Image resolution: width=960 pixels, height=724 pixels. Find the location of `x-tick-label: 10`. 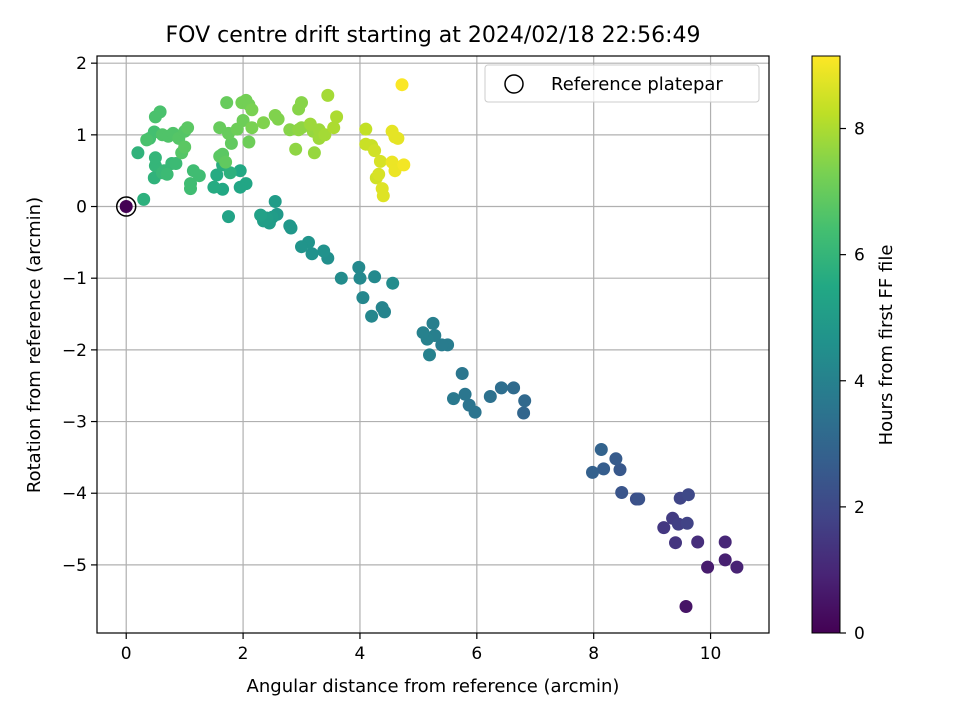

x-tick-label: 10 is located at coordinates (711, 654).